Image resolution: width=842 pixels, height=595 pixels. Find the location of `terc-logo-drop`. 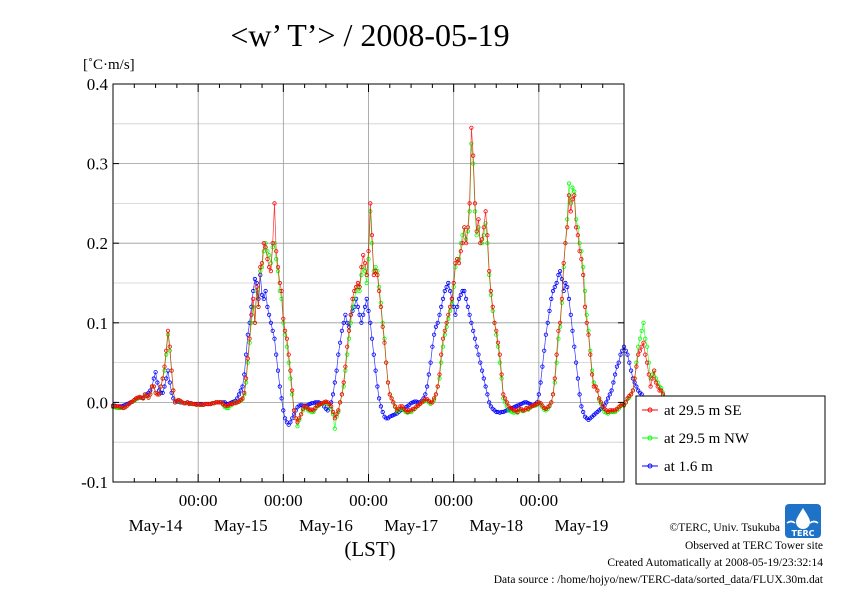

terc-logo-drop is located at coordinates (803, 518).